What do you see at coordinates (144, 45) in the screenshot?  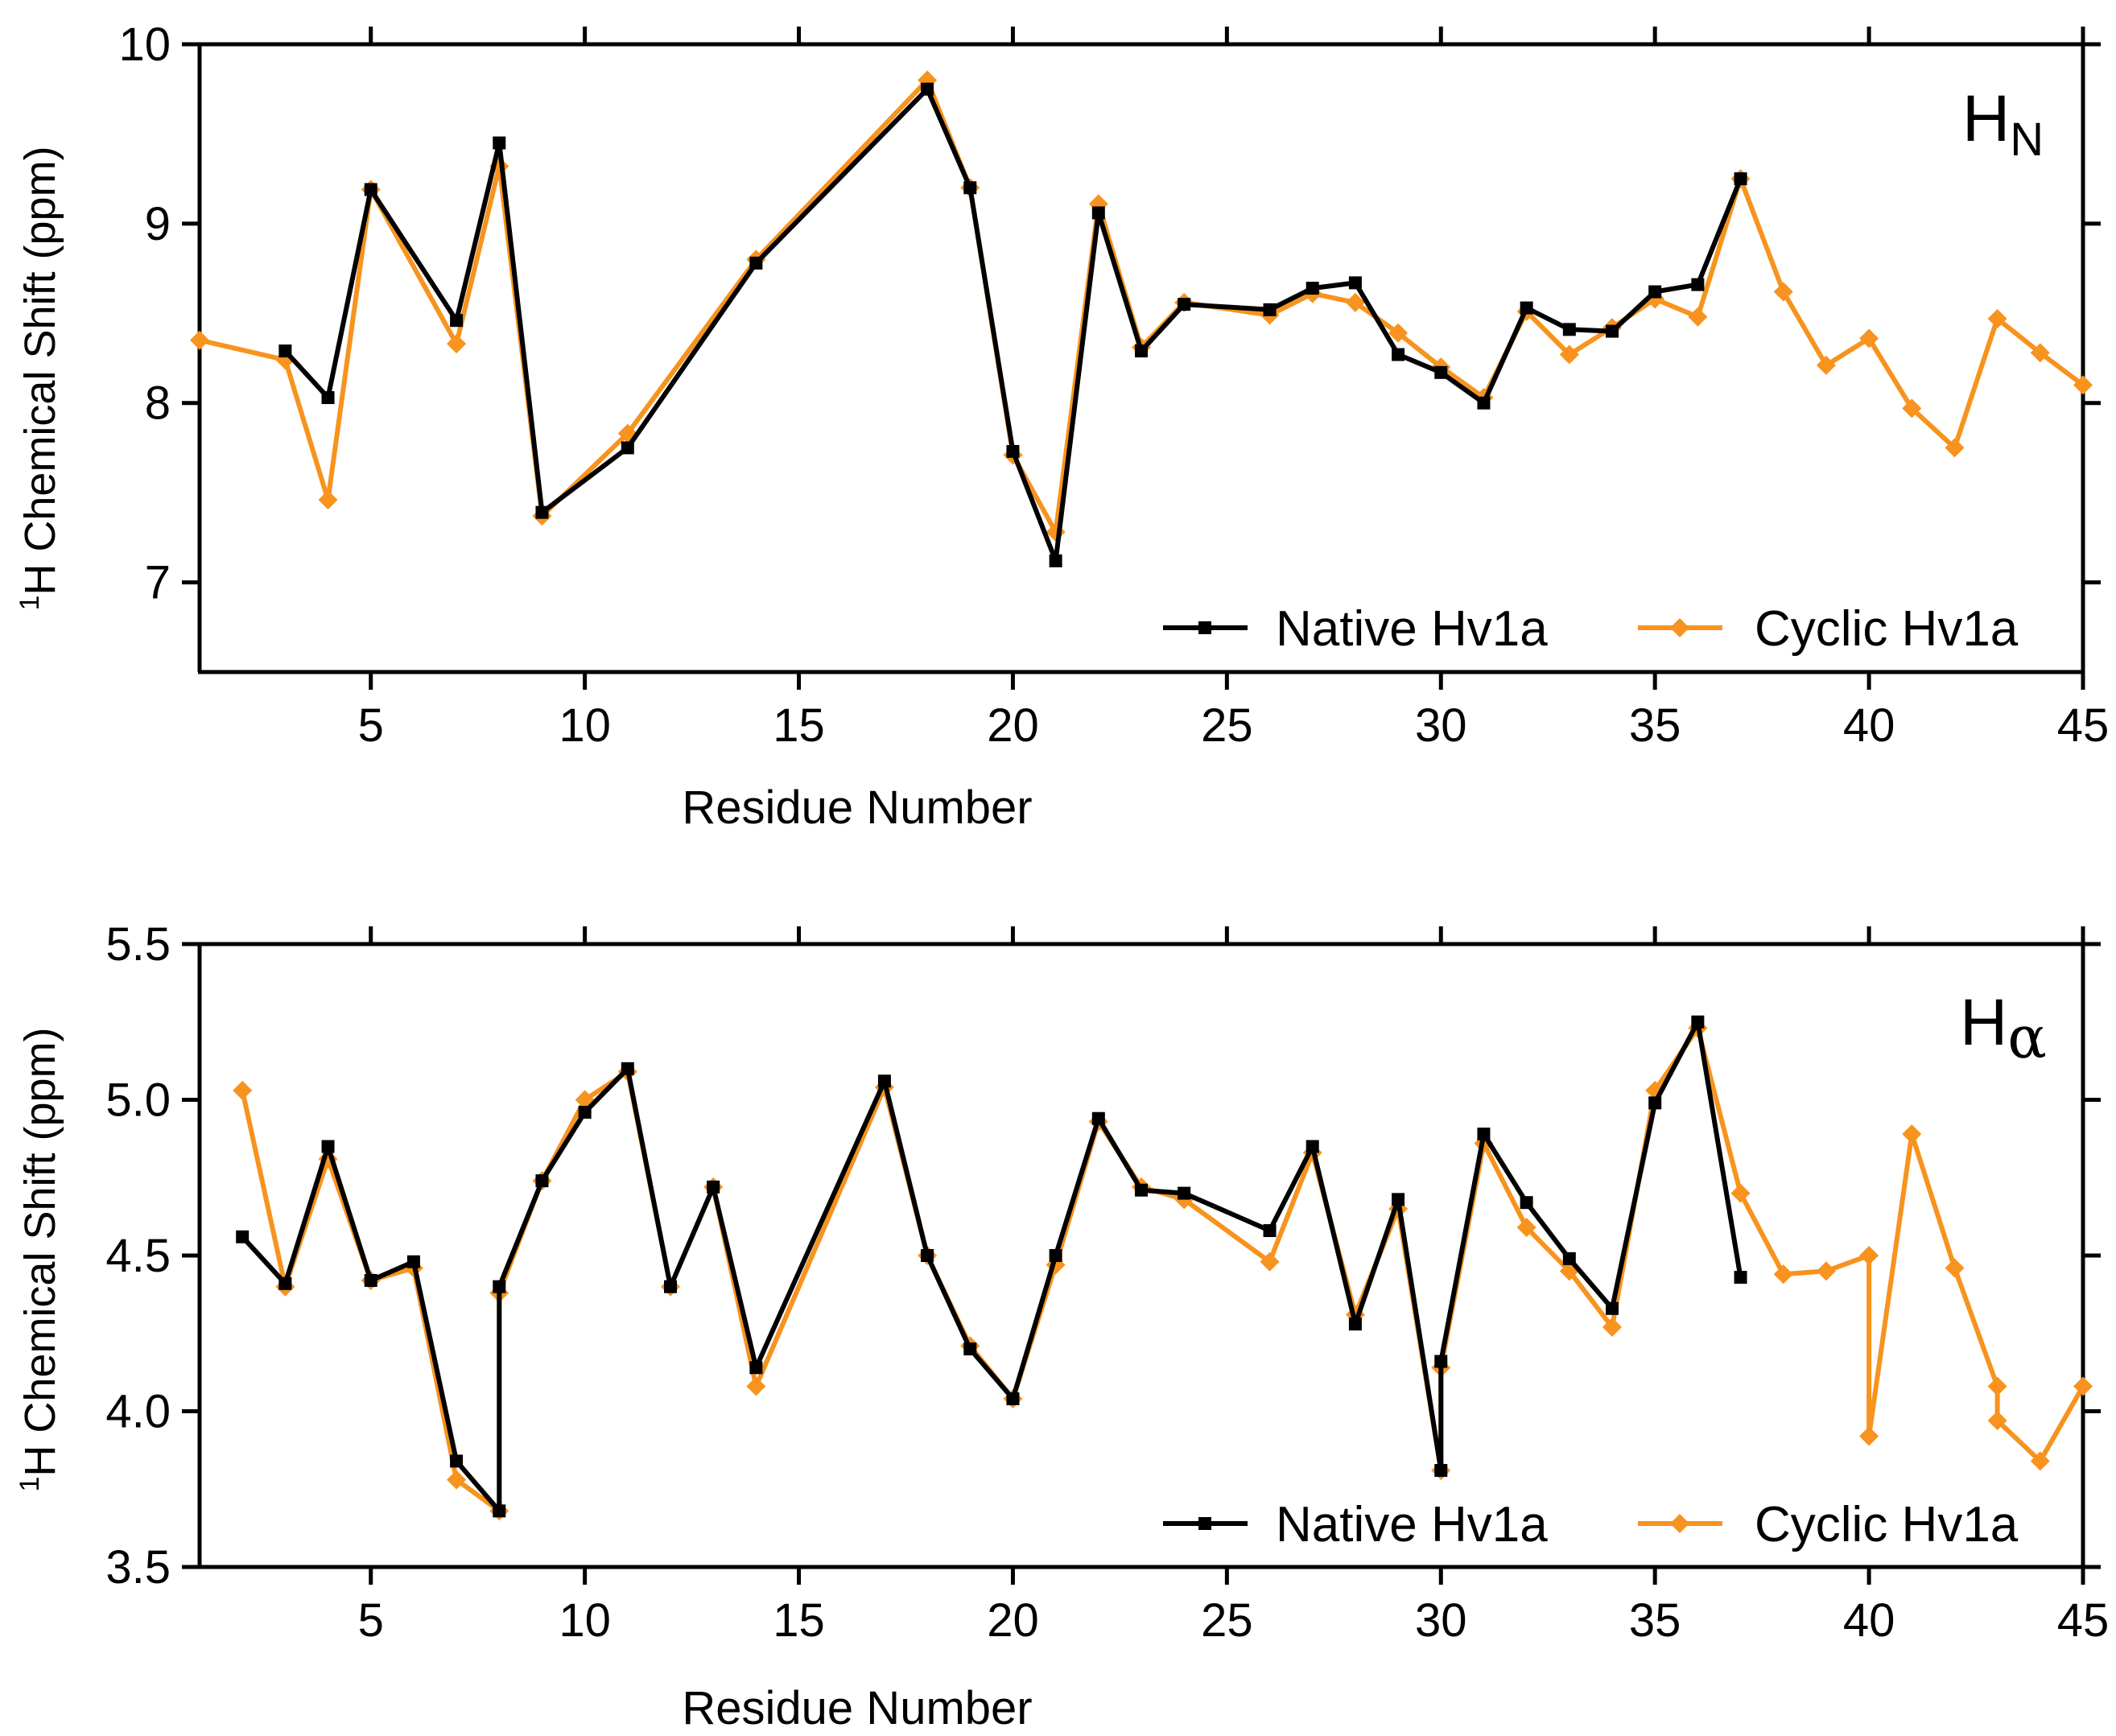 I see `y-tick-label: 10` at bounding box center [144, 45].